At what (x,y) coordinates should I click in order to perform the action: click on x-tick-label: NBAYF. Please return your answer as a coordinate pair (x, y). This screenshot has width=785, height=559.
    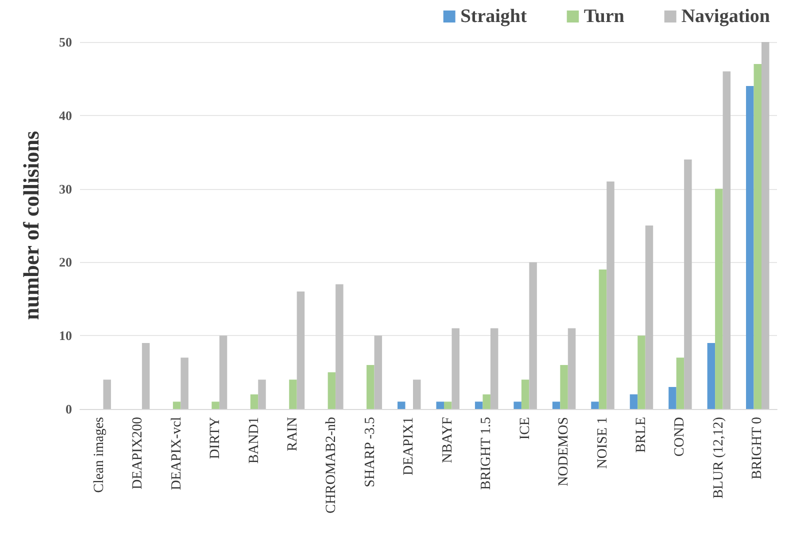
    Looking at the image, I should click on (448, 440).